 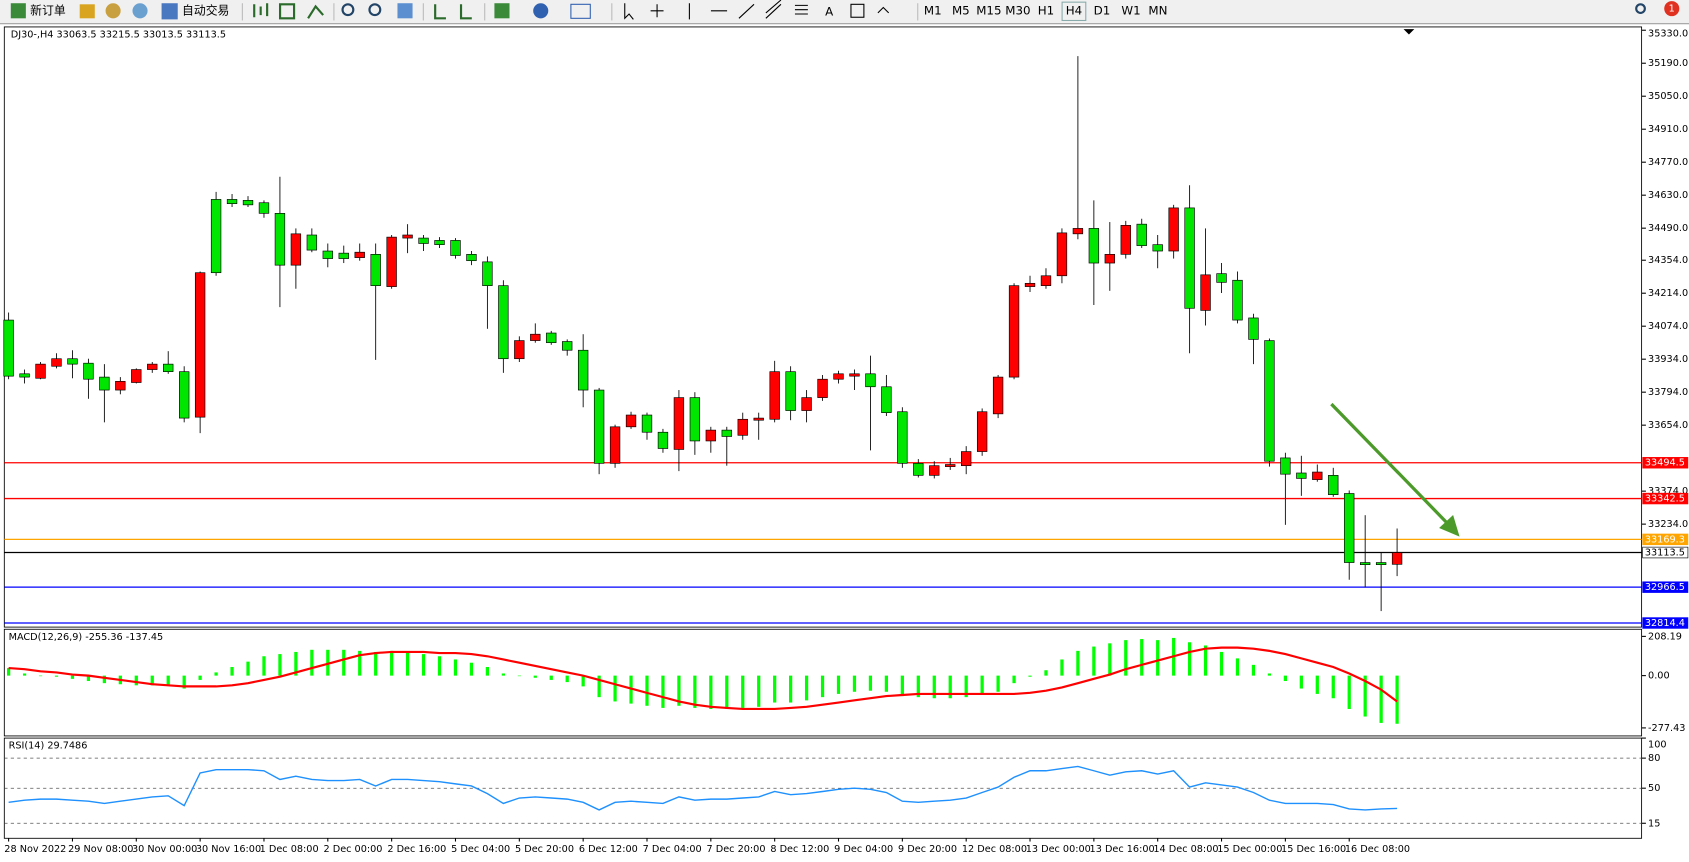 What do you see at coordinates (1102, 10) in the screenshot?
I see `timeframe-button: D1` at bounding box center [1102, 10].